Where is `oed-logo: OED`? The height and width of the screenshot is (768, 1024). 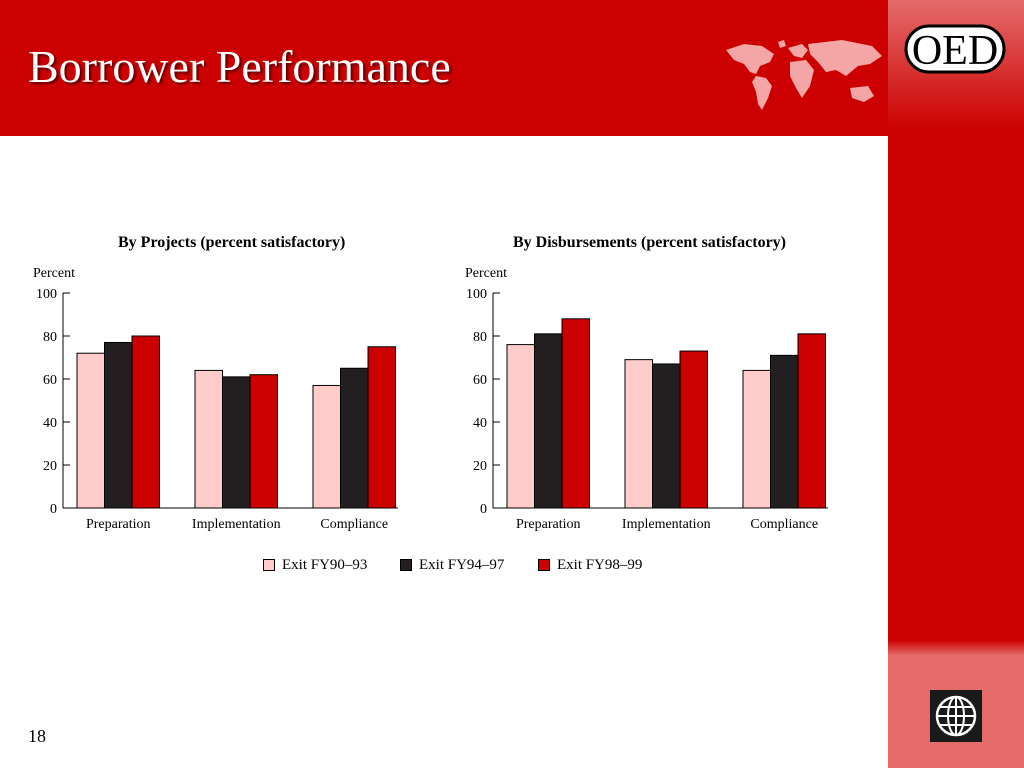
oed-logo: OED is located at coordinates (955, 49).